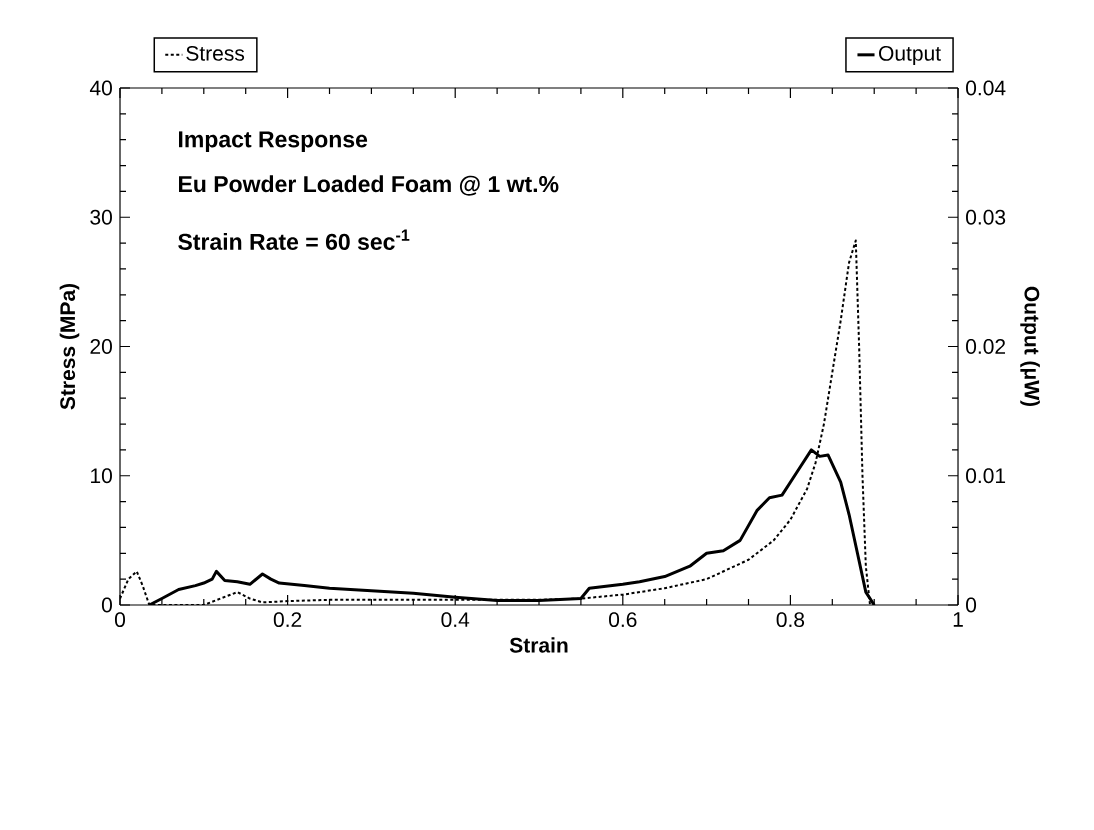 The image size is (1094, 830). I want to click on x-tick-label: 0.2, so click(287, 620).